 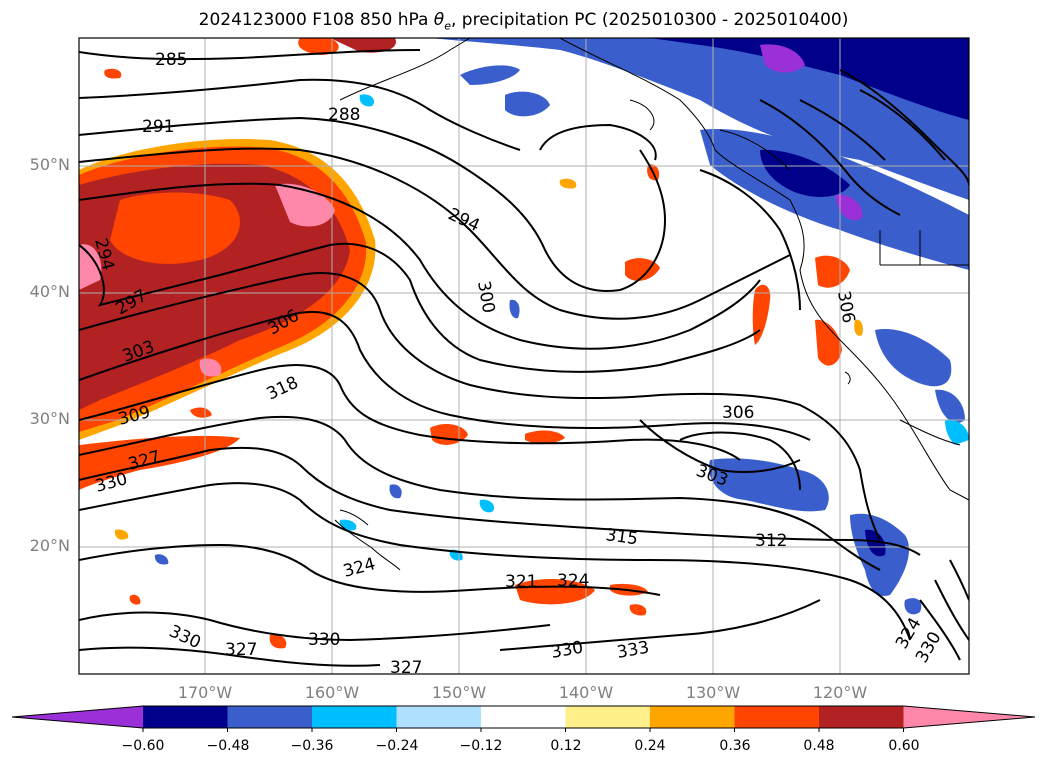 What do you see at coordinates (735, 746) in the screenshot?
I see `colorbar-label: 0.36` at bounding box center [735, 746].